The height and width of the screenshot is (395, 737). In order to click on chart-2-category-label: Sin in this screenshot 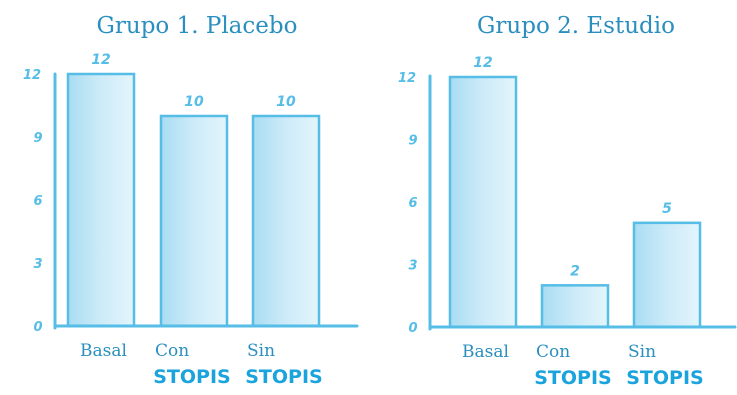, I will do `click(642, 352)`.